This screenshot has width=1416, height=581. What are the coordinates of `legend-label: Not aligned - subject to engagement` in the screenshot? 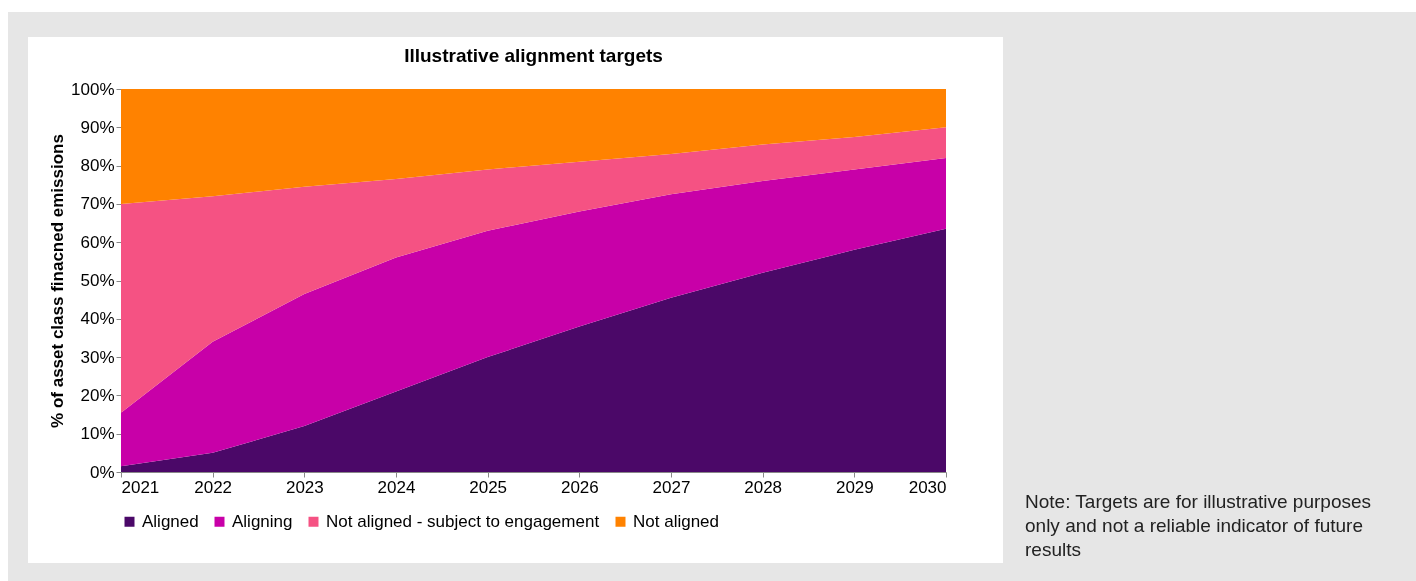 It's located at (463, 521).